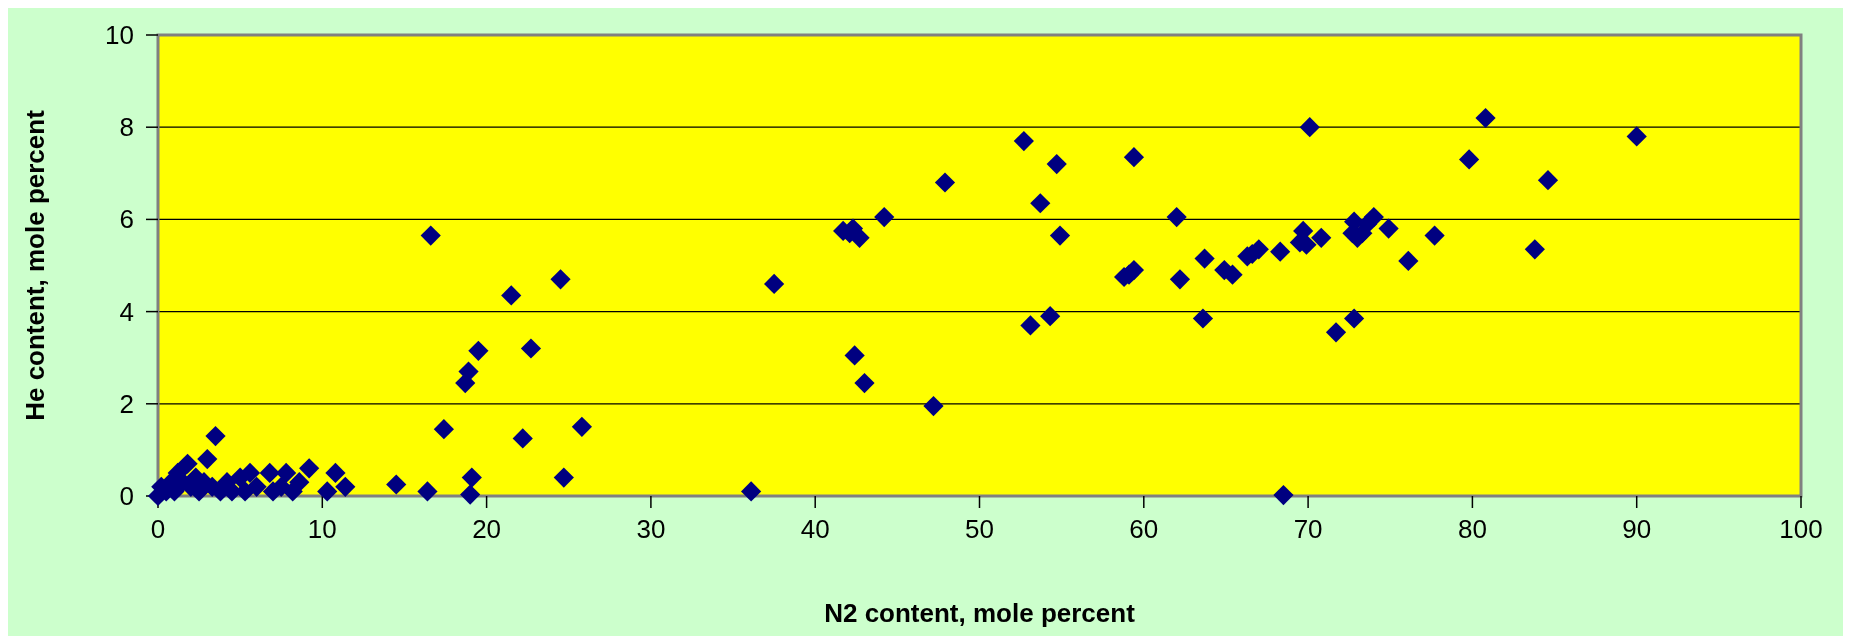 The height and width of the screenshot is (644, 1851). I want to click on x-tick-label: 50, so click(979, 529).